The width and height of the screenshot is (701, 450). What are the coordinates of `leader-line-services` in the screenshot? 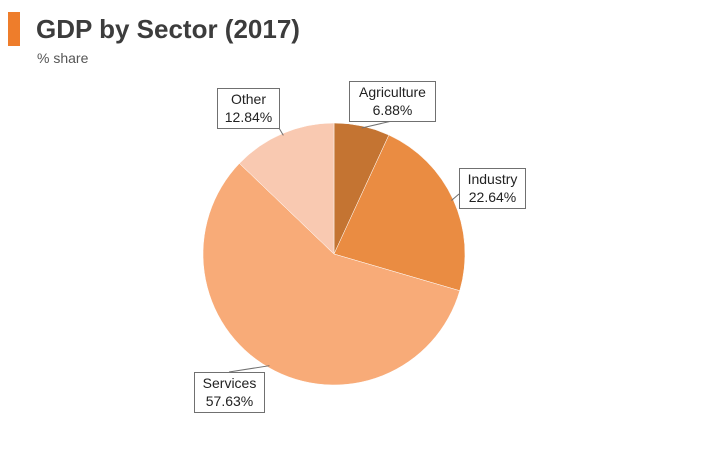 It's located at (249, 369).